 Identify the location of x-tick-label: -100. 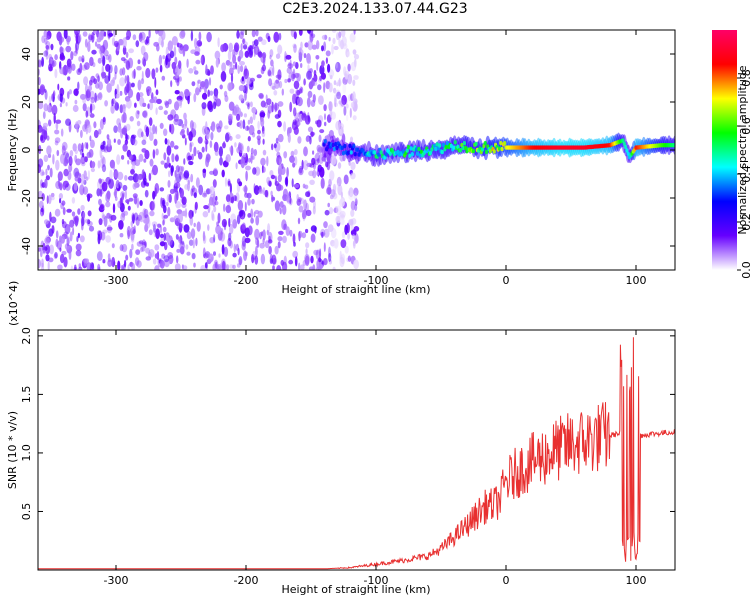
(376, 280).